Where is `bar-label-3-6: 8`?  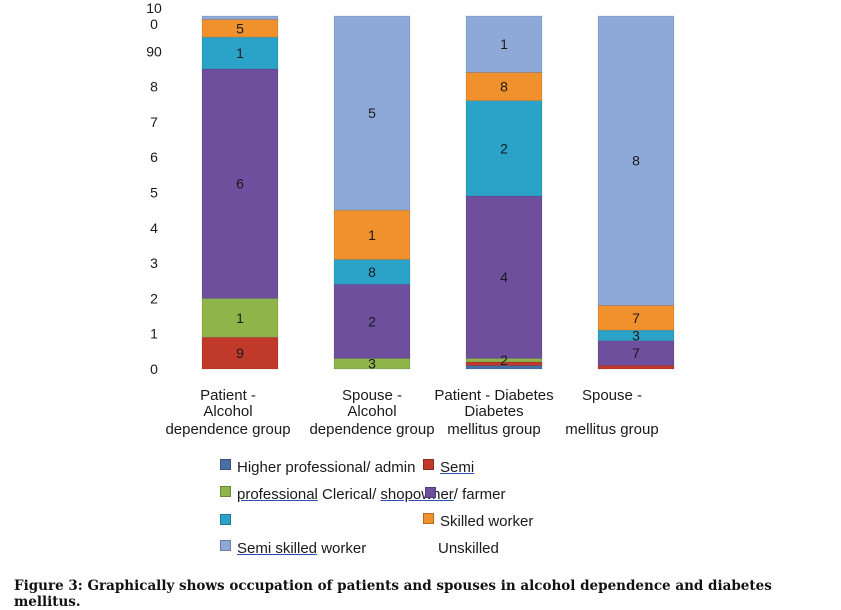
bar-label-3-6: 8 is located at coordinates (504, 87).